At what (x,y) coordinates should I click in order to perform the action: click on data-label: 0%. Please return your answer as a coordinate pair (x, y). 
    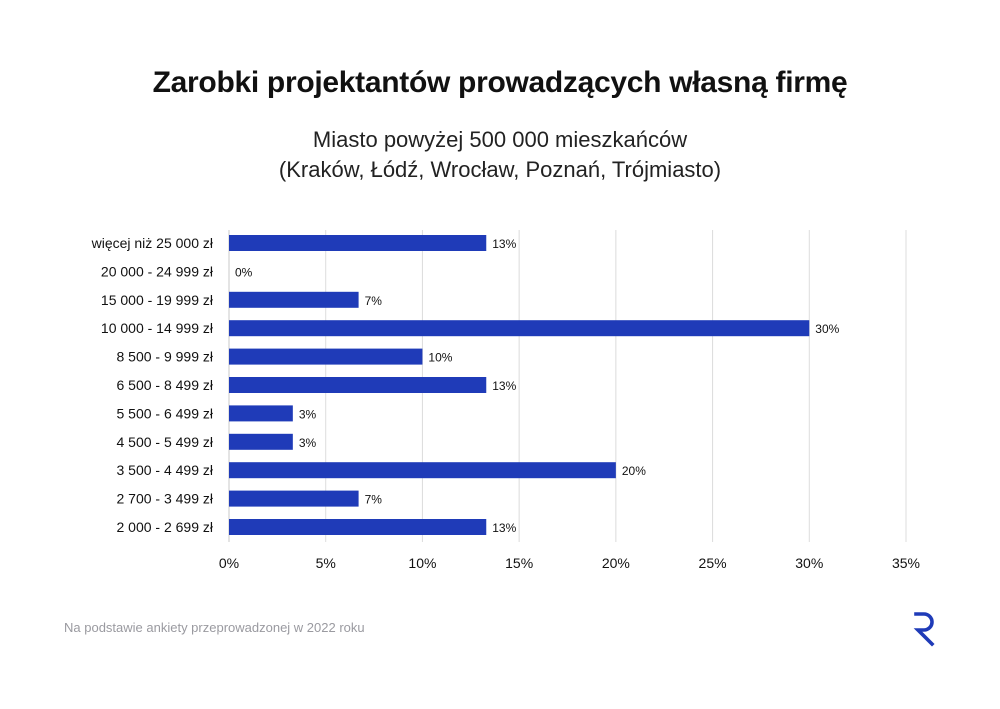
    Looking at the image, I should click on (244, 272).